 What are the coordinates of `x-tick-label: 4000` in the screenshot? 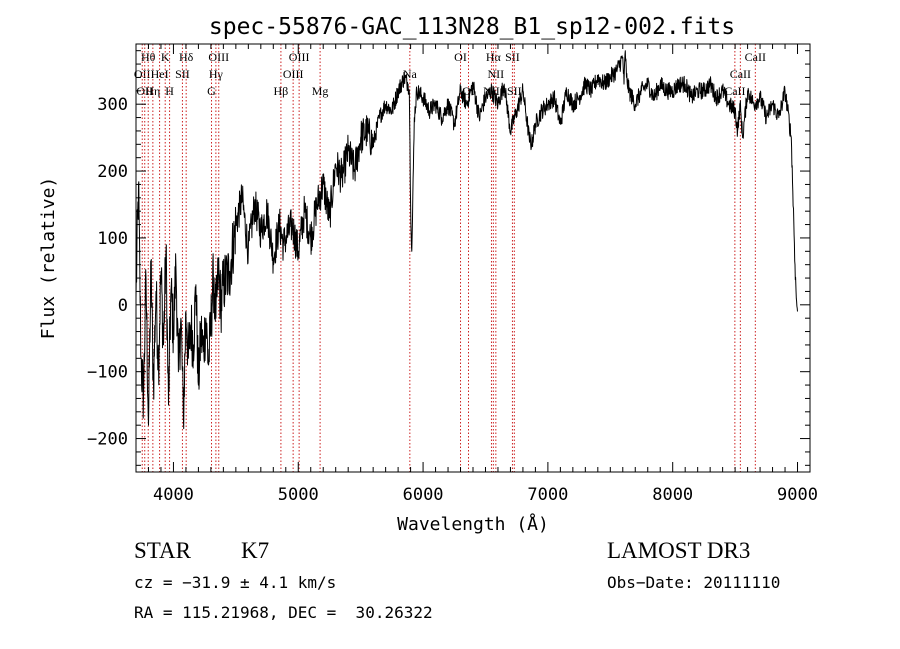 It's located at (173, 495).